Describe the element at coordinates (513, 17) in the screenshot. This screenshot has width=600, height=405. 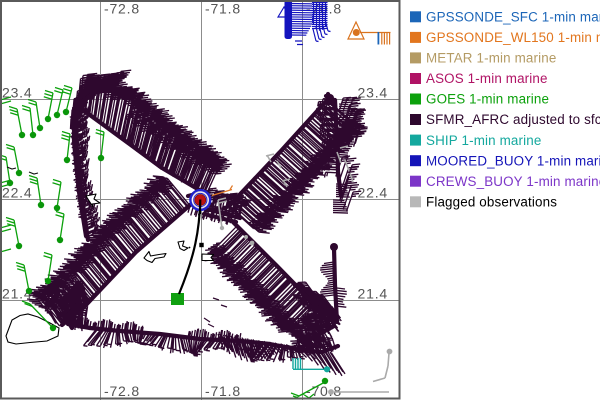
I see `svg-text: GPSSONDE_SFC 1-min marine` at that location.